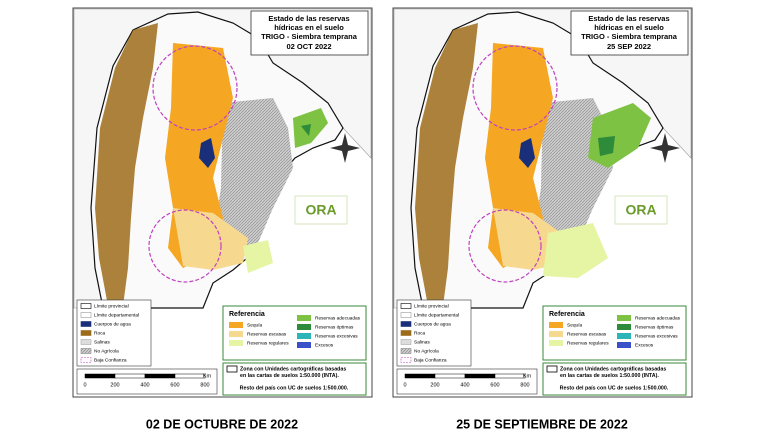 The height and width of the screenshot is (435, 761). Describe the element at coordinates (268, 343) in the screenshot. I see `reference-label: Reservas regulares` at that location.